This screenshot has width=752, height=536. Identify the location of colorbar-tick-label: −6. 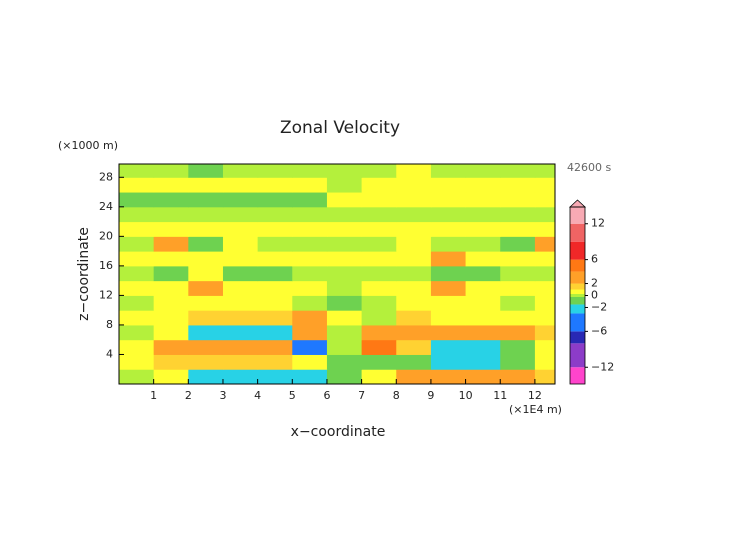
(599, 330).